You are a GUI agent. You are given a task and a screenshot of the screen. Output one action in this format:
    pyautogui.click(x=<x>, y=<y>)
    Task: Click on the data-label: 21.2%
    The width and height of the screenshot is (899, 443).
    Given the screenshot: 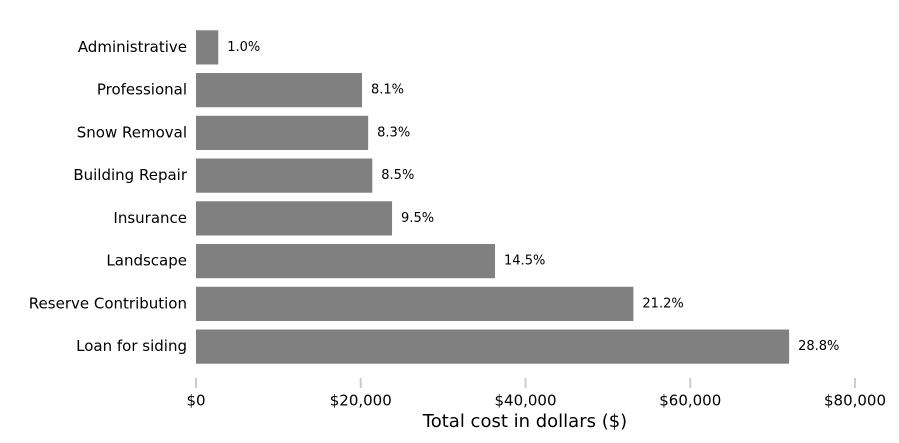 What is the action you would take?
    pyautogui.click(x=662, y=303)
    